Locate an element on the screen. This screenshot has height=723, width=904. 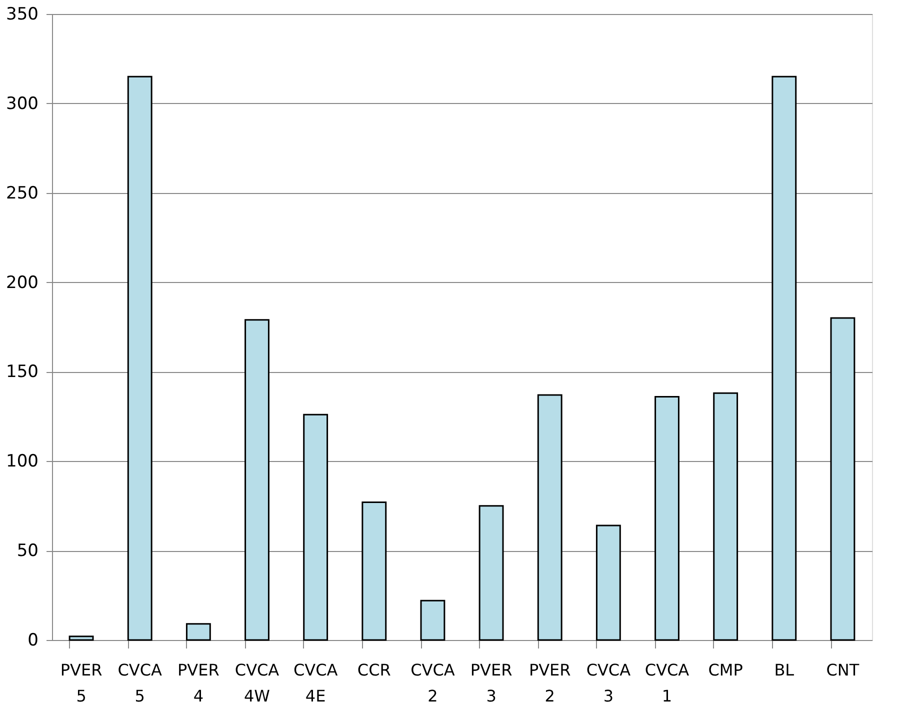
x-tick-label: CVCA 1 is located at coordinates (667, 683).